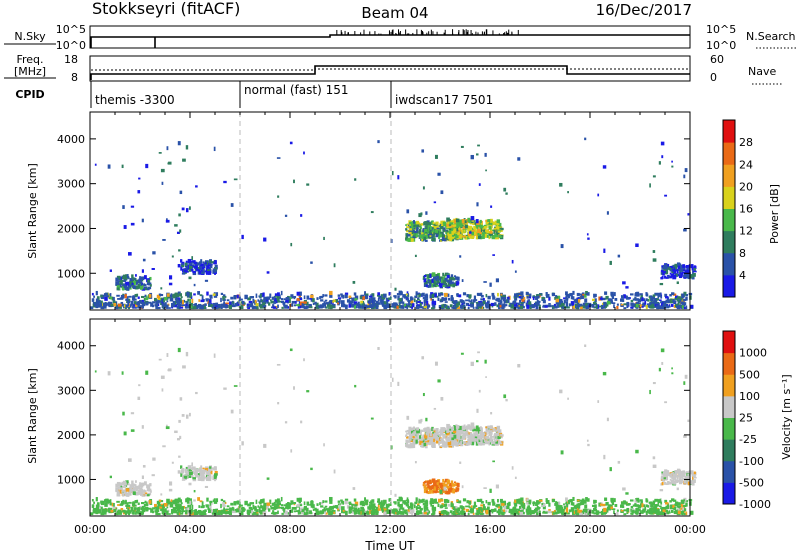  What do you see at coordinates (644, 10) in the screenshot?
I see `date-title: 16/Dec/2017` at bounding box center [644, 10].